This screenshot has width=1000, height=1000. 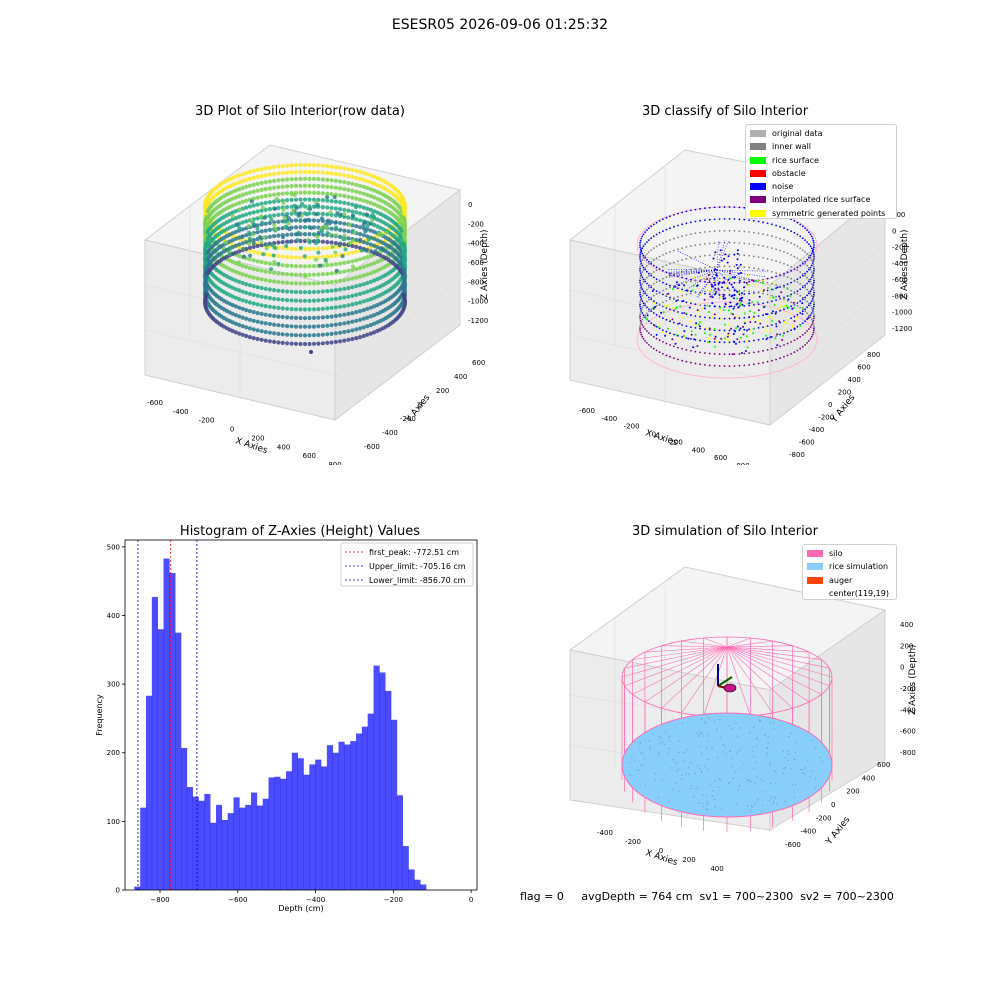 What do you see at coordinates (609, 419) in the screenshot?
I see `x-tick-label: -400` at bounding box center [609, 419].